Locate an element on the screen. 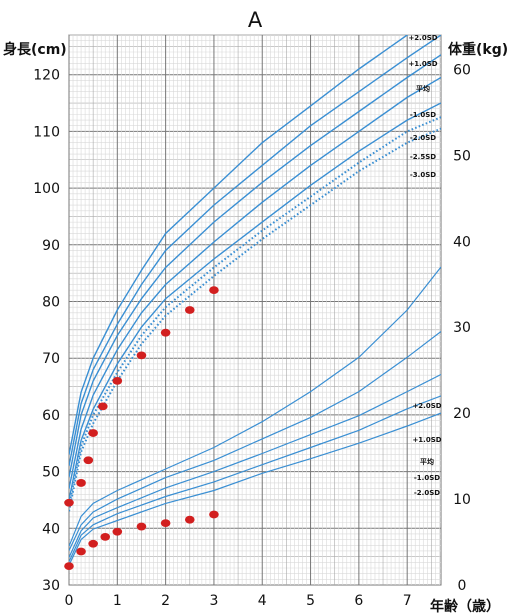 This screenshot has height=616, width=510. height-sd-label-minus1-0sd: -1.0SD is located at coordinates (423, 115).